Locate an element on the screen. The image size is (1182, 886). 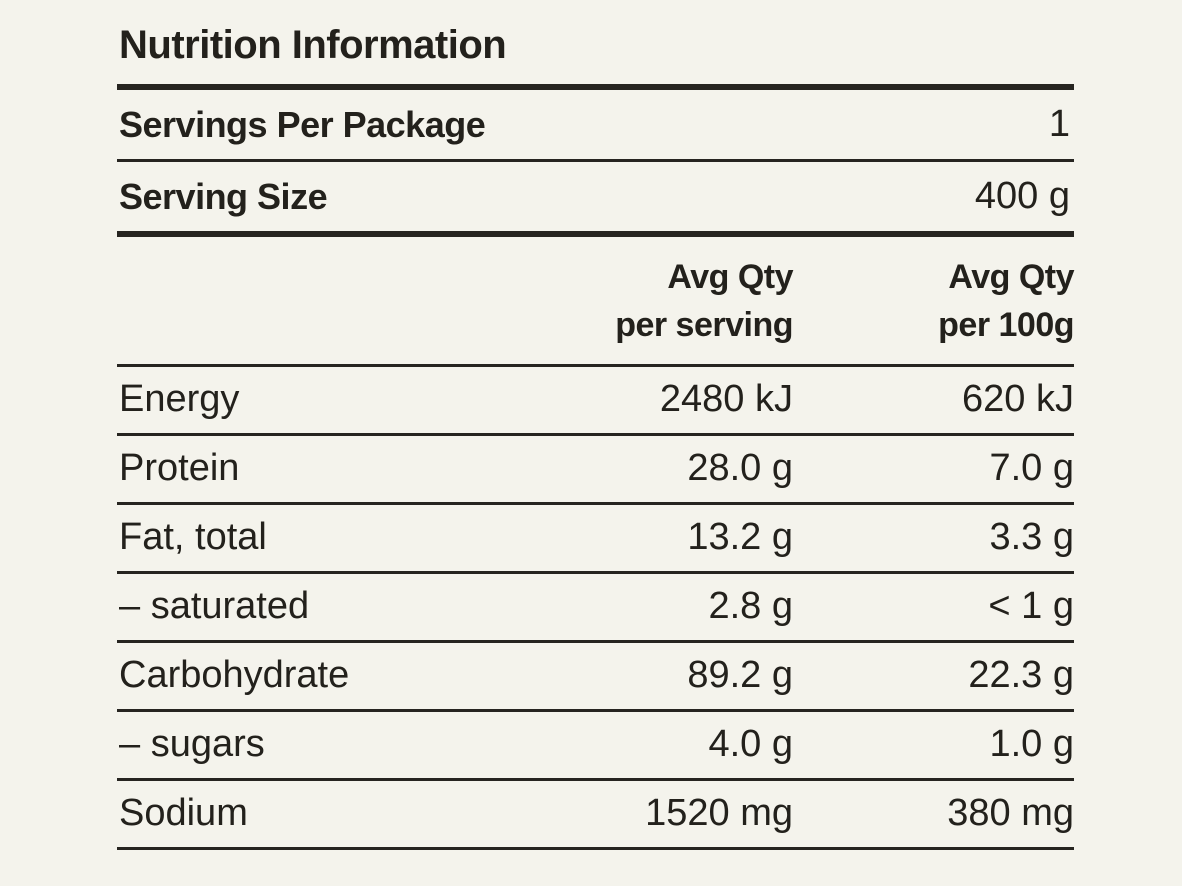
panel-title: Nutrition Information is located at coordinates (313, 45).